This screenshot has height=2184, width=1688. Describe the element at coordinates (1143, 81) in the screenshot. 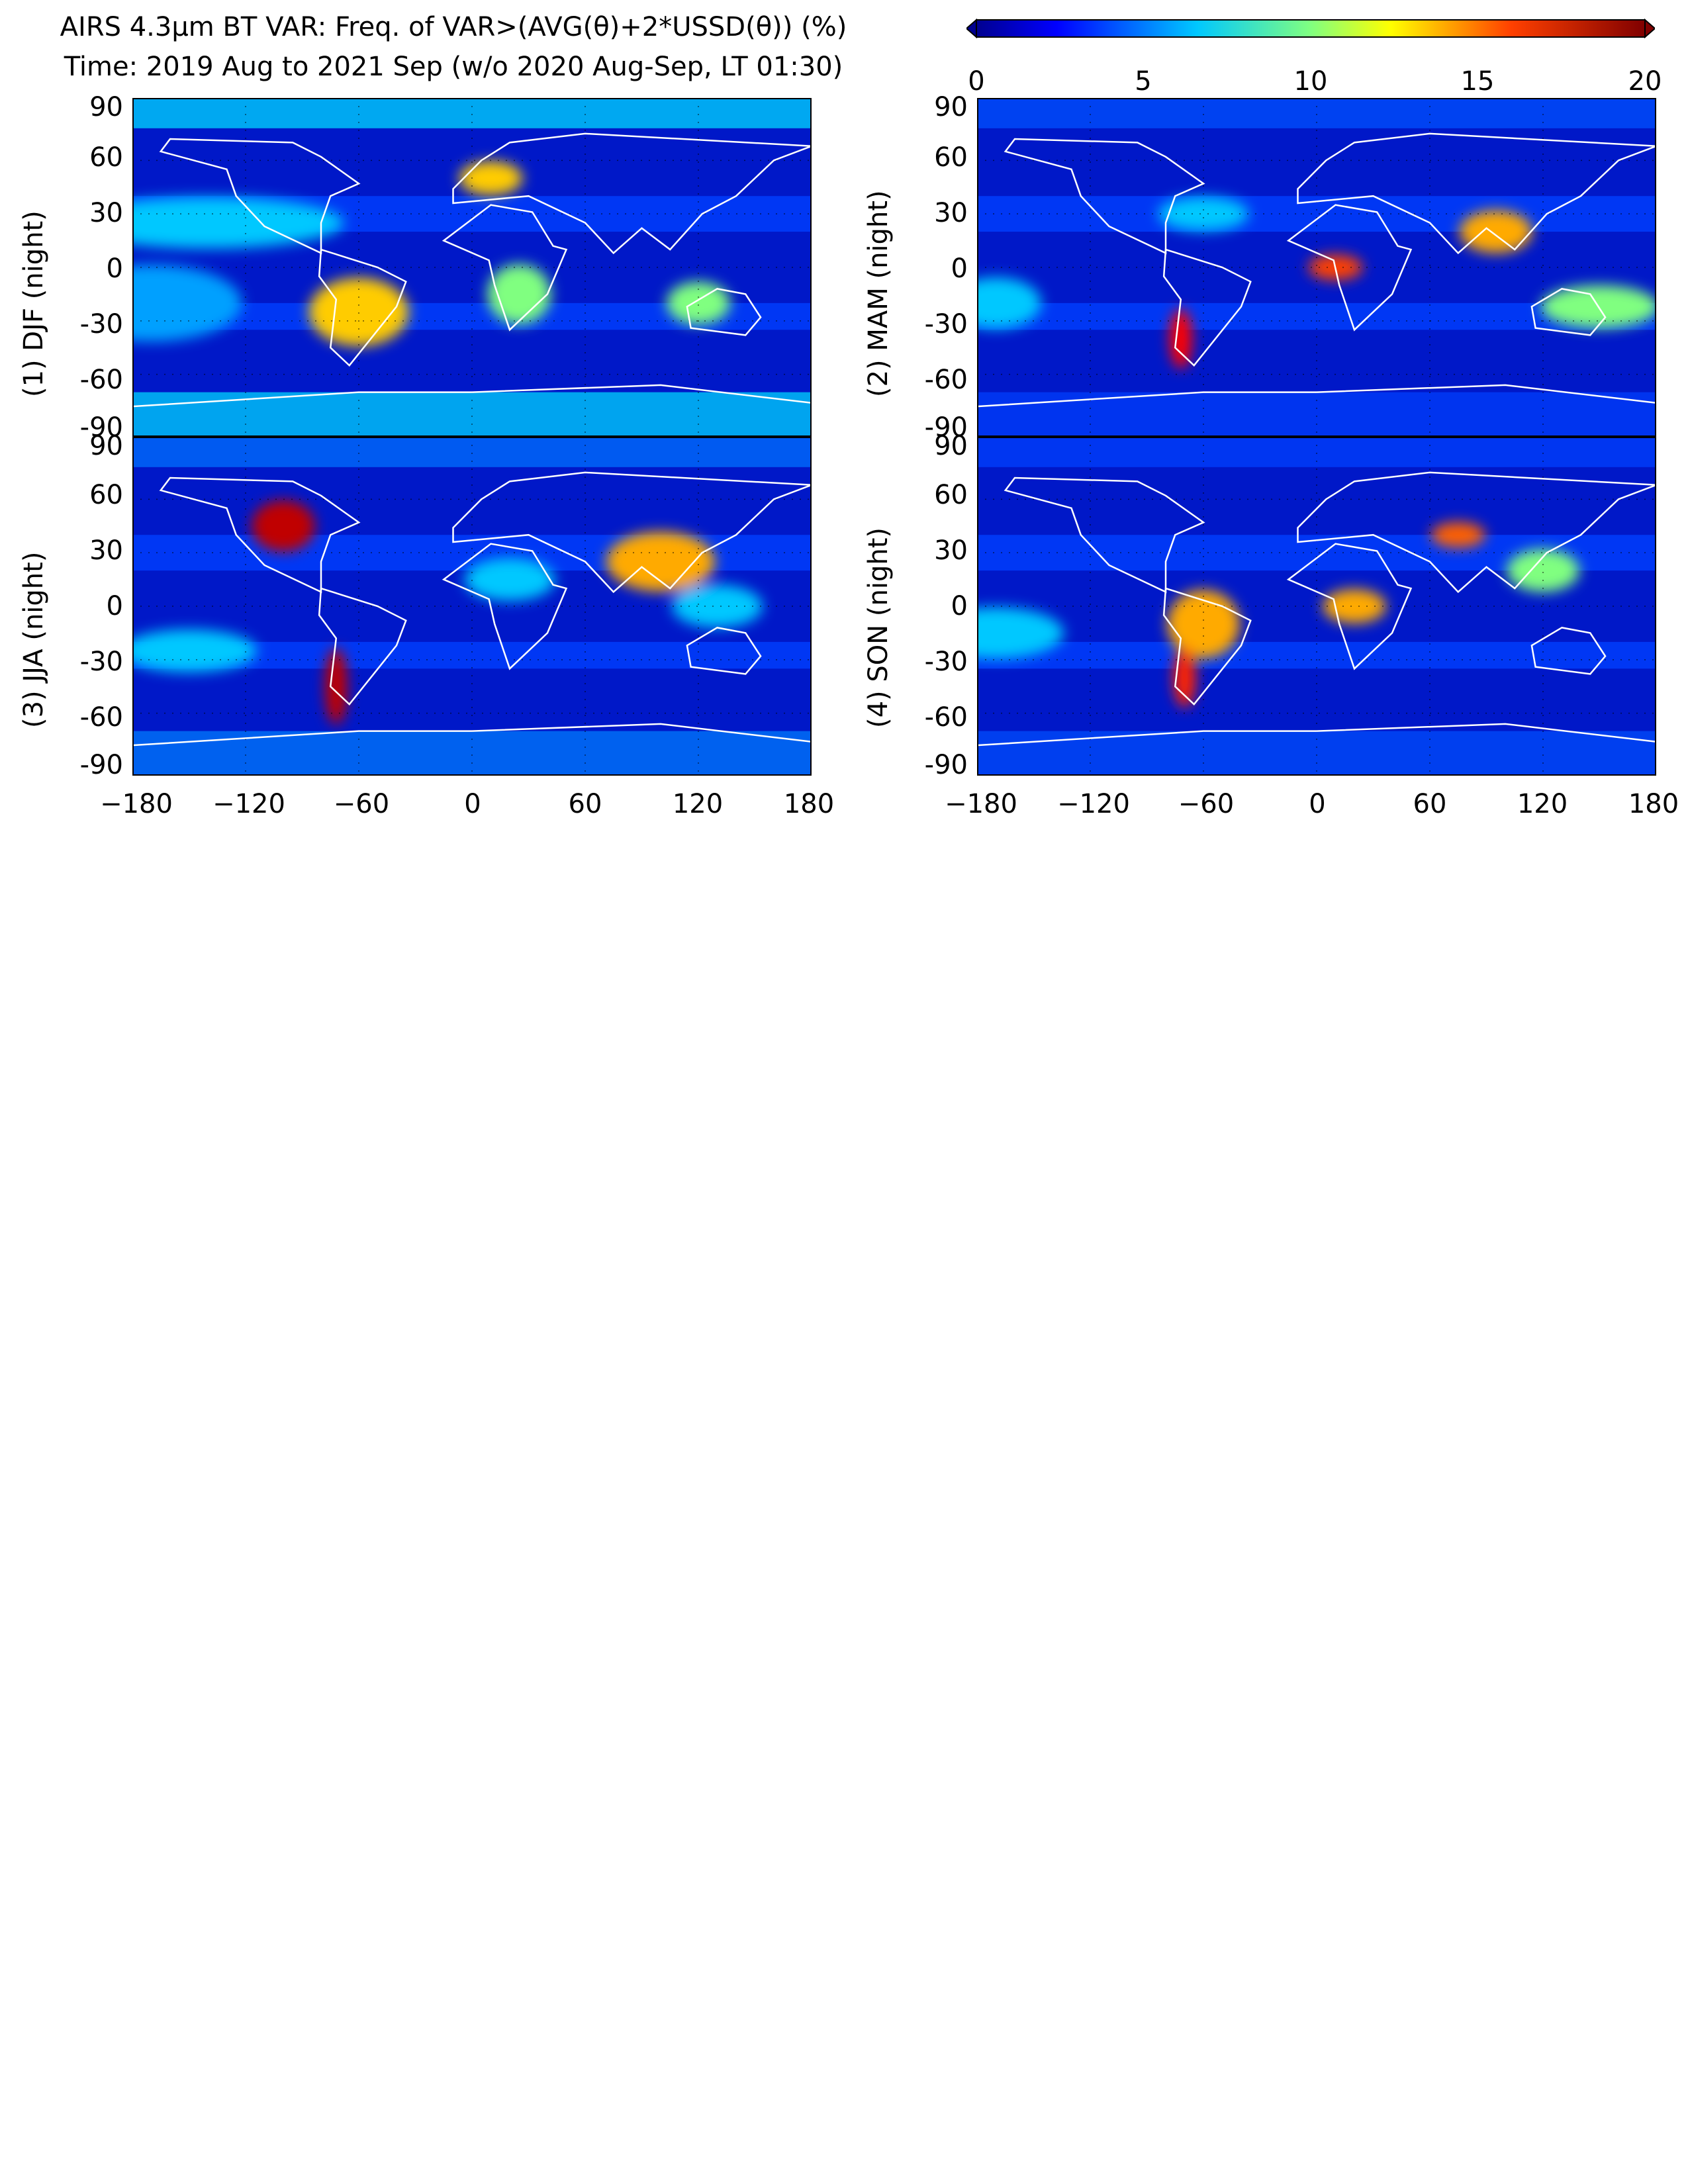

I see `colorbar-tick: 5` at that location.